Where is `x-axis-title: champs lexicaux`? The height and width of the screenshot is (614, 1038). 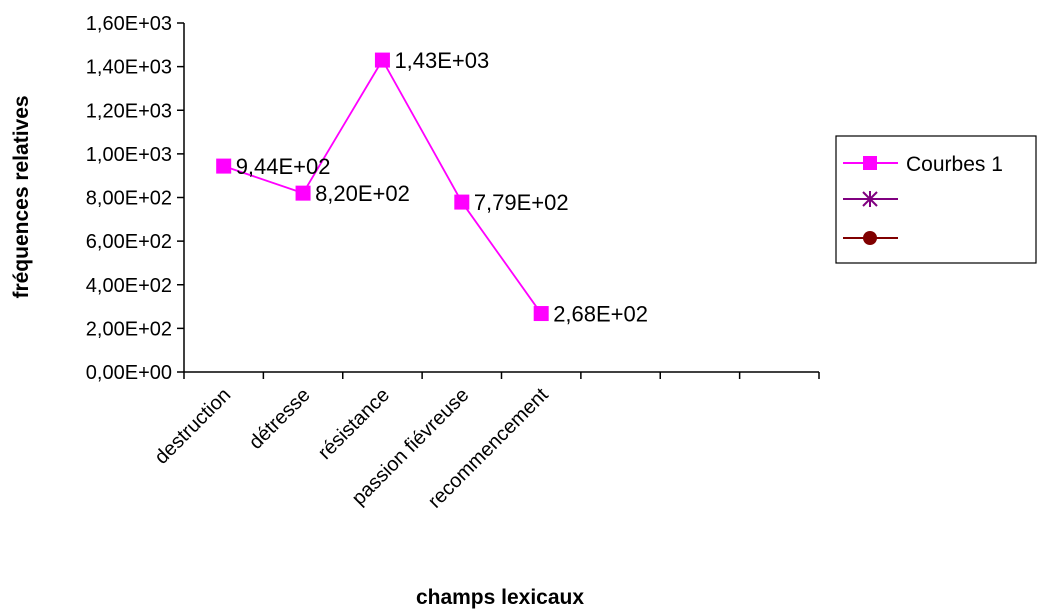 x-axis-title: champs lexicaux is located at coordinates (500, 597).